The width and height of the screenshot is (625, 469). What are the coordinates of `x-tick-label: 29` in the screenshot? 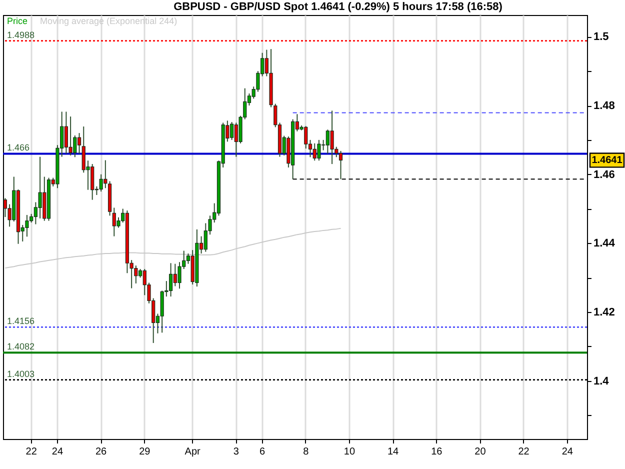 It's located at (145, 452).